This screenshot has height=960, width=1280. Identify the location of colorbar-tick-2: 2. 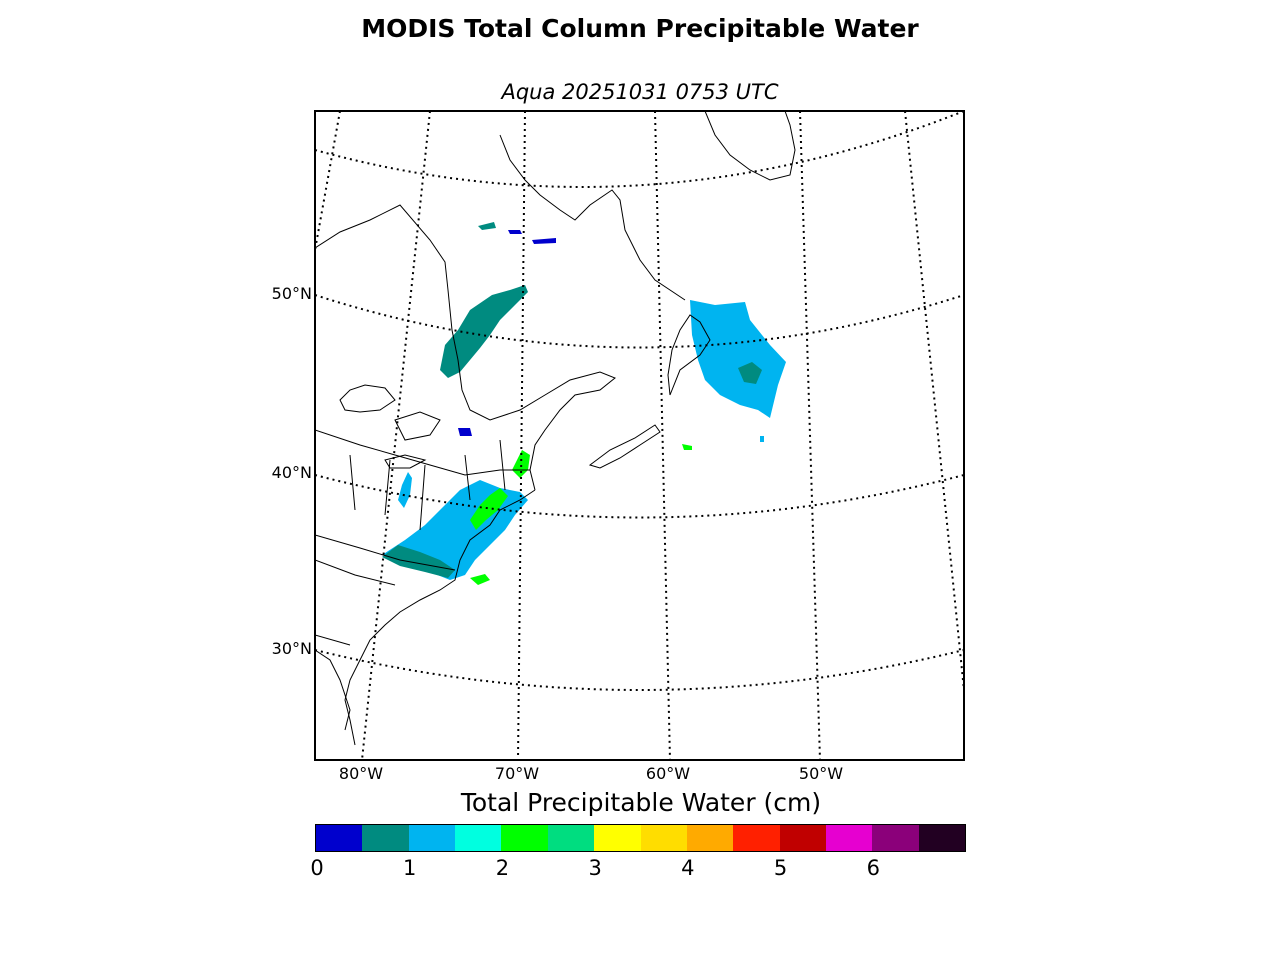
(502, 868).